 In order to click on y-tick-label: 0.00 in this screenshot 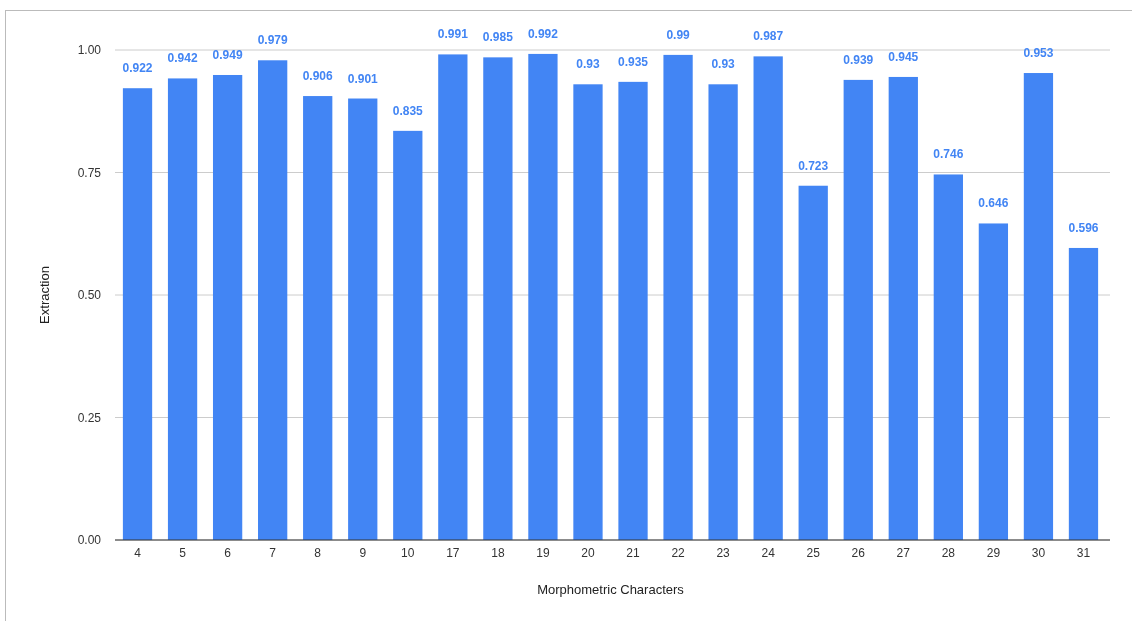, I will do `click(89, 540)`.